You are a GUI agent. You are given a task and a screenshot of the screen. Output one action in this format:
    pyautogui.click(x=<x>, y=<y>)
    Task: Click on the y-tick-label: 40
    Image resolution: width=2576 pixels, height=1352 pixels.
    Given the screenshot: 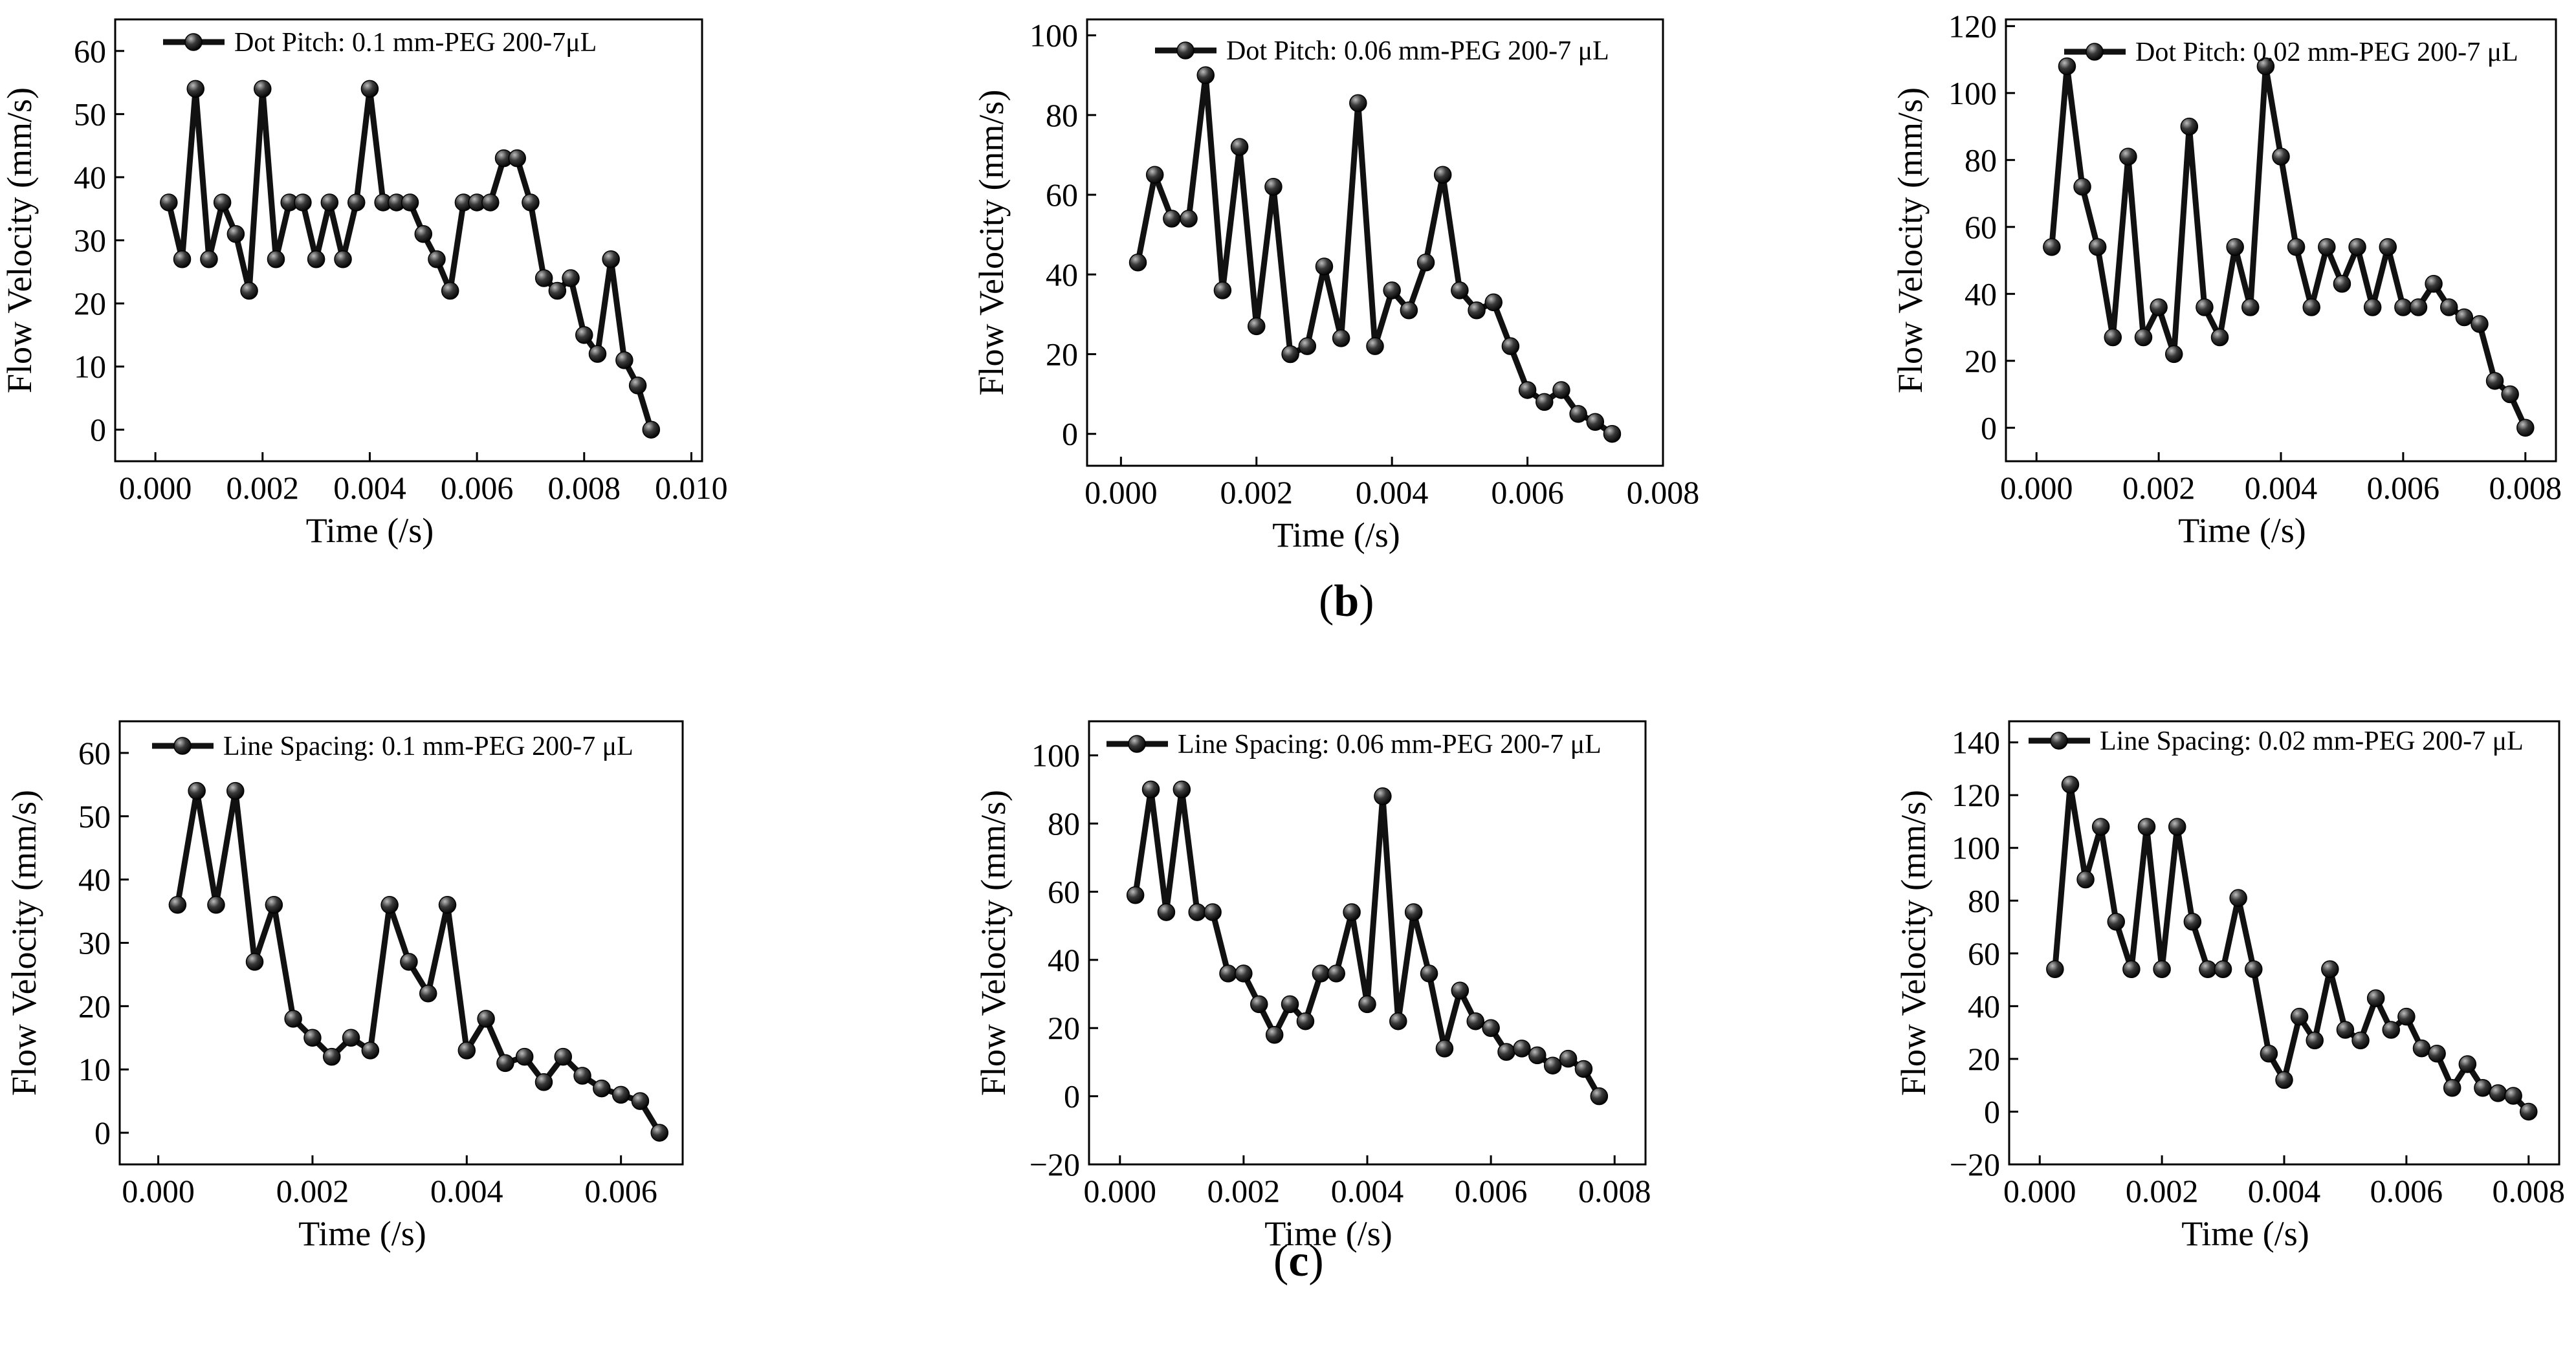 What is the action you would take?
    pyautogui.click(x=1981, y=294)
    